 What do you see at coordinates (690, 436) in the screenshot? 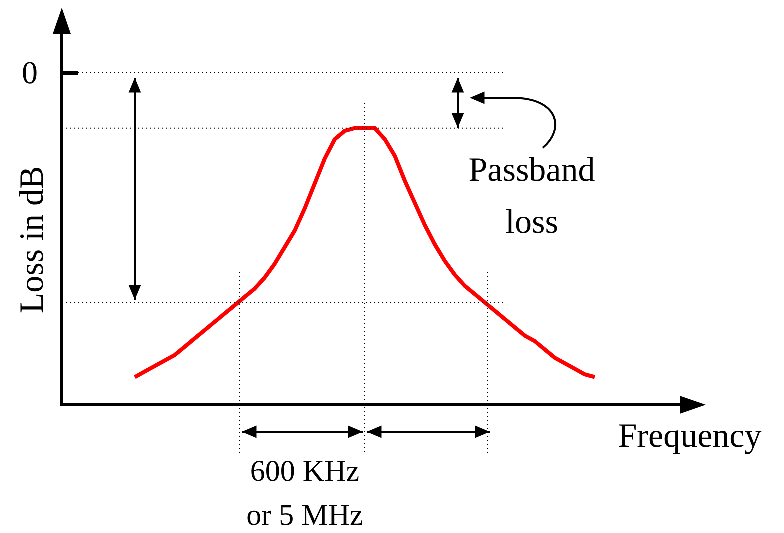
I see `x-axis-title: Frequency` at bounding box center [690, 436].